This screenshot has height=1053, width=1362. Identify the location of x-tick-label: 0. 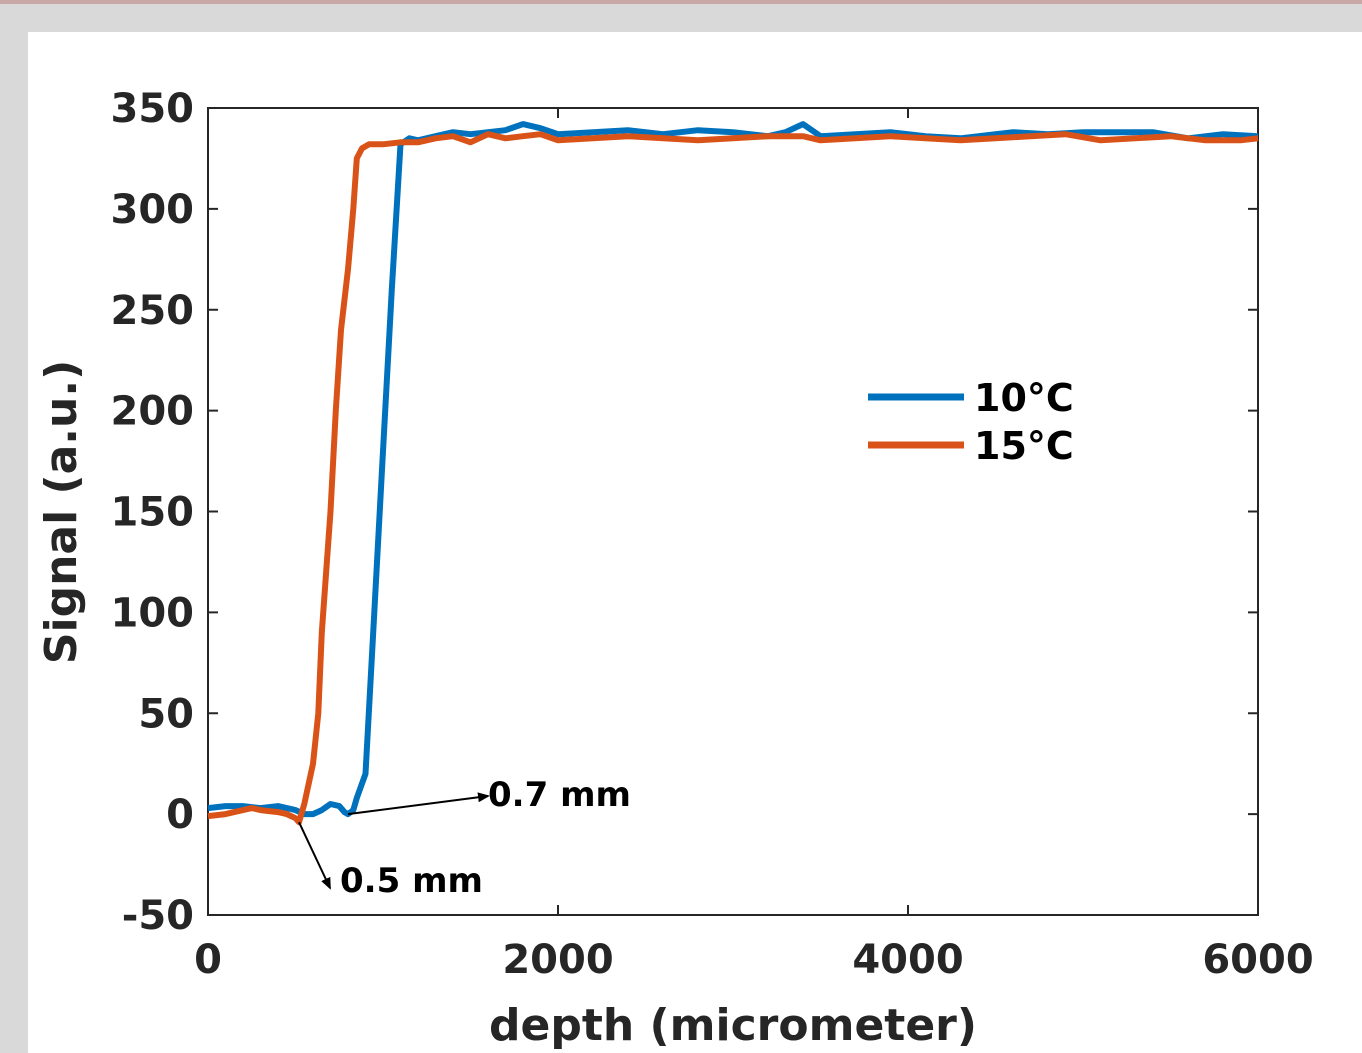
(208, 960).